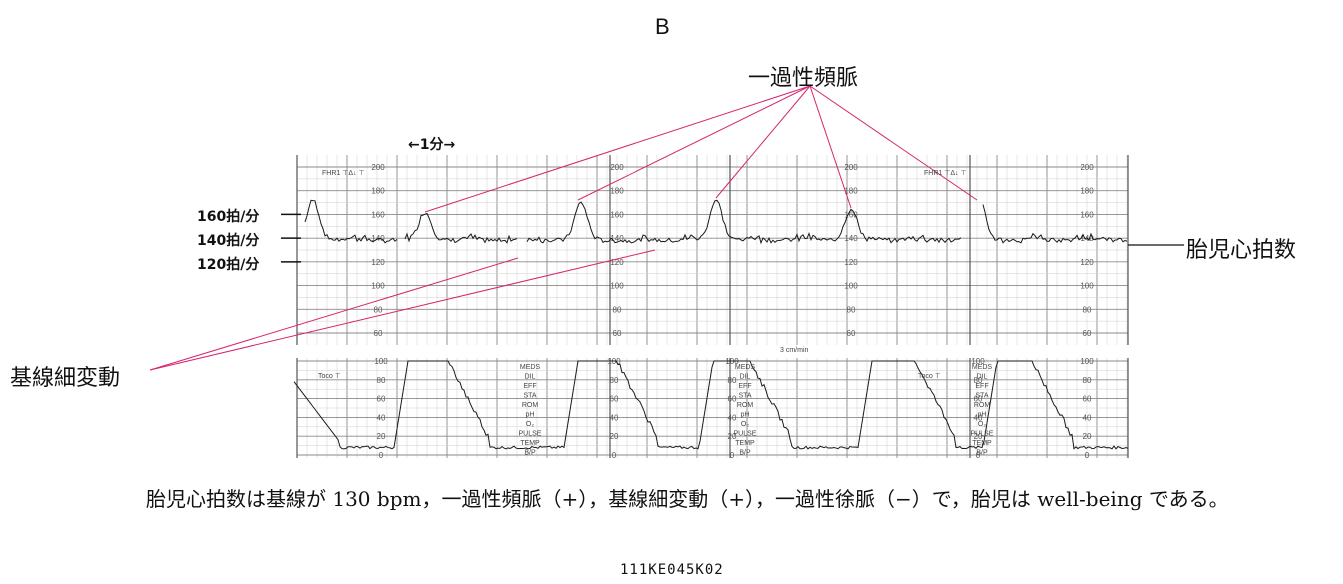  Describe the element at coordinates (228, 217) in the screenshot. I see `bpm-160-label: 160拍/分` at that location.